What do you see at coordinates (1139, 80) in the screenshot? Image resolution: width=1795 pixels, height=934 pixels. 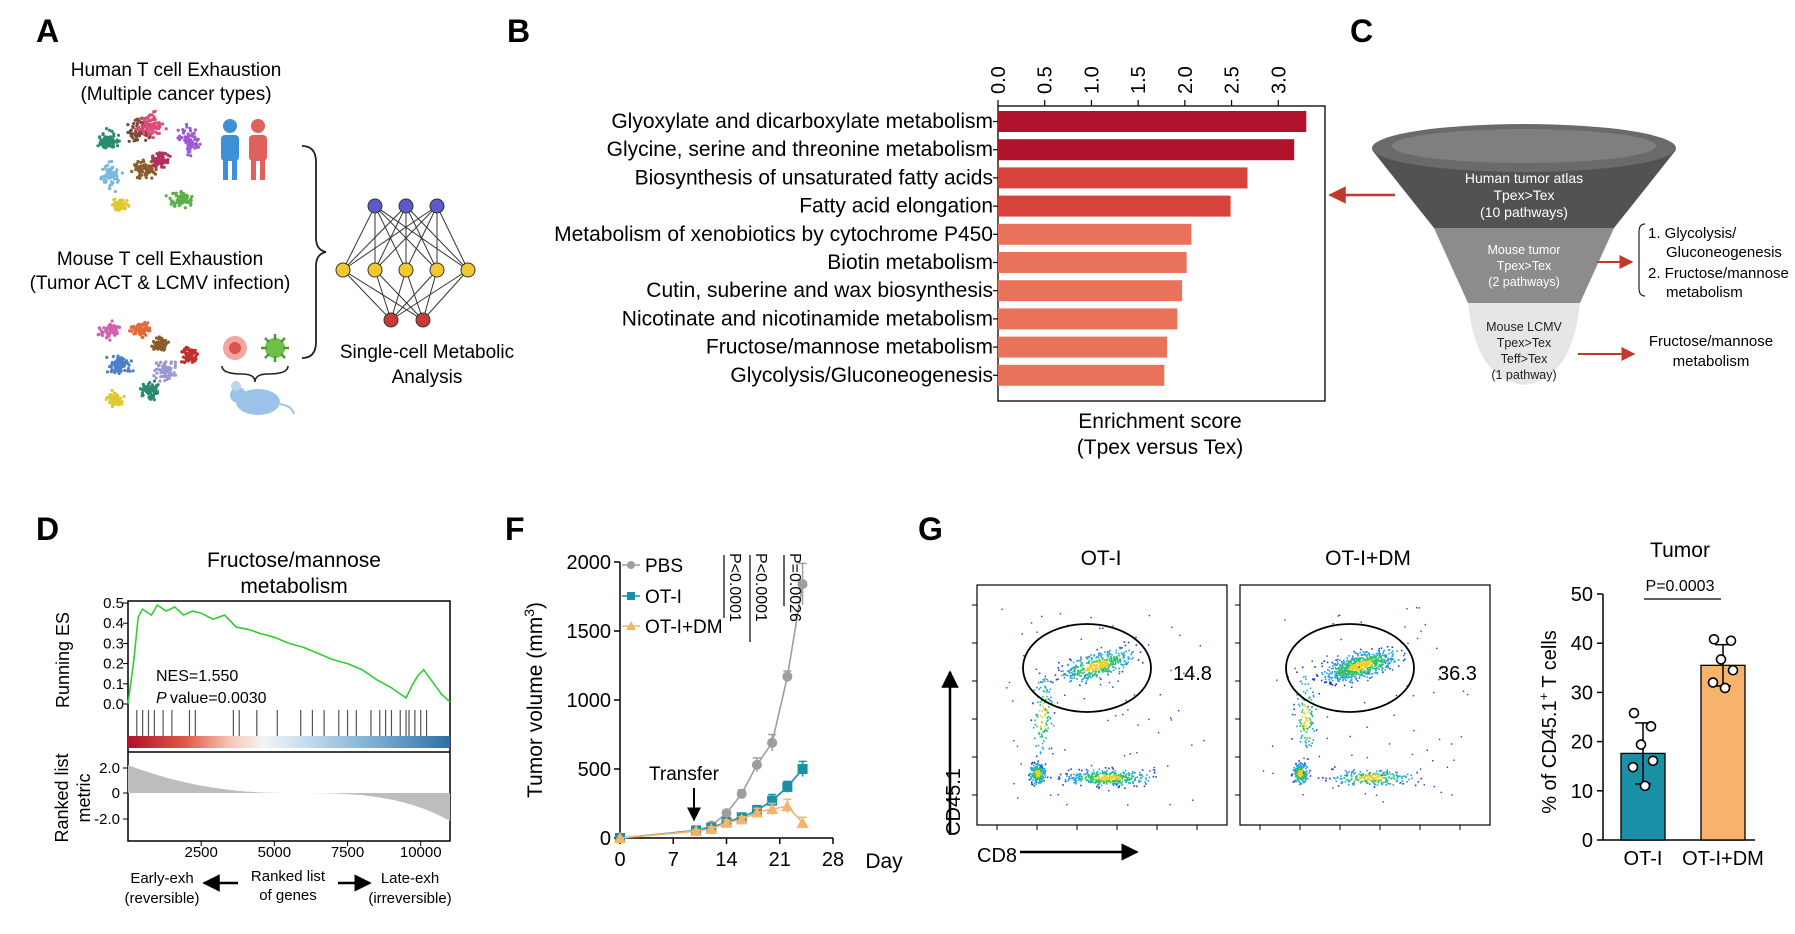 I see `x-tick-label: 1.5` at bounding box center [1139, 80].